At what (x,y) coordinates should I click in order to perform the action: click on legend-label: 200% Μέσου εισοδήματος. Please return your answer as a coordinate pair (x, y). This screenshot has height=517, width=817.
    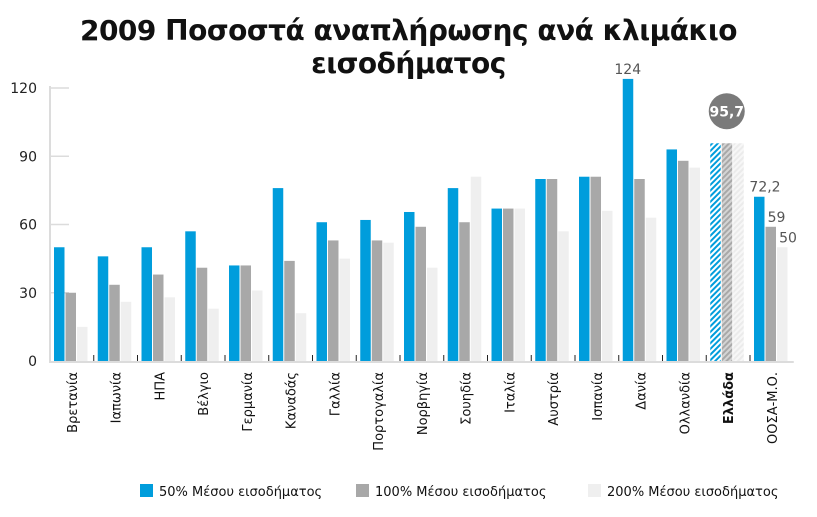
    Looking at the image, I should click on (692, 492).